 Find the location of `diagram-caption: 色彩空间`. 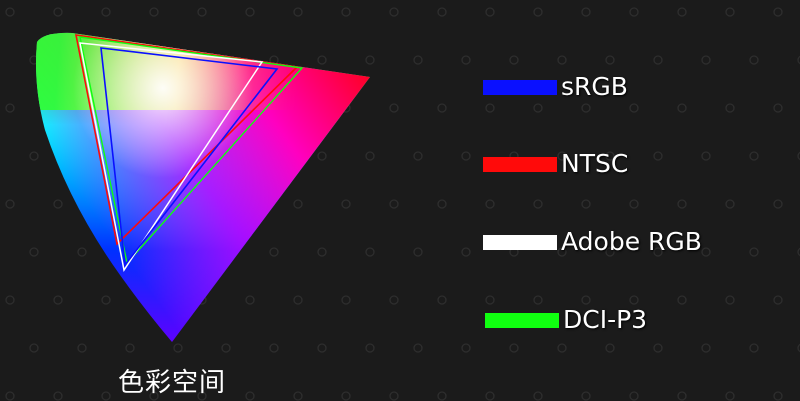

diagram-caption: 色彩空间 is located at coordinates (172, 383).